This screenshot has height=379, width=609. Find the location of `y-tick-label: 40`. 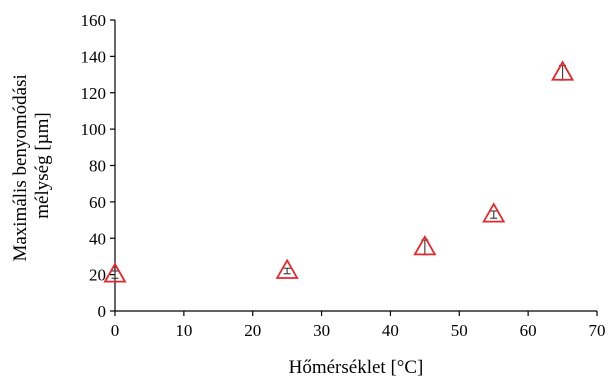

y-tick-label: 40 is located at coordinates (97, 238).